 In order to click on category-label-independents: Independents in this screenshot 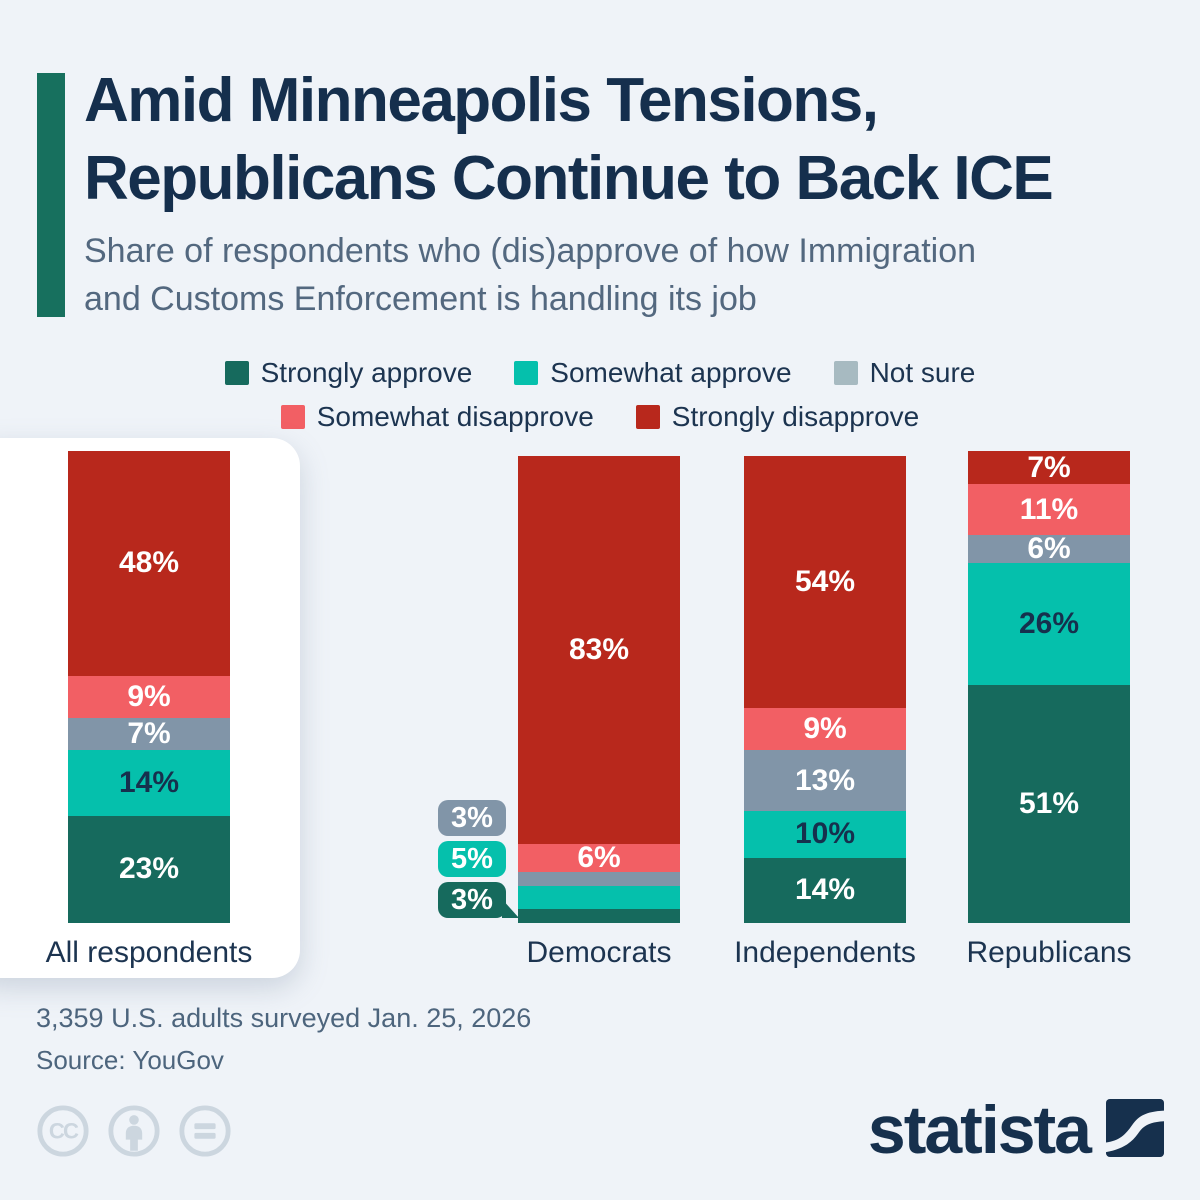, I will do `click(825, 952)`.